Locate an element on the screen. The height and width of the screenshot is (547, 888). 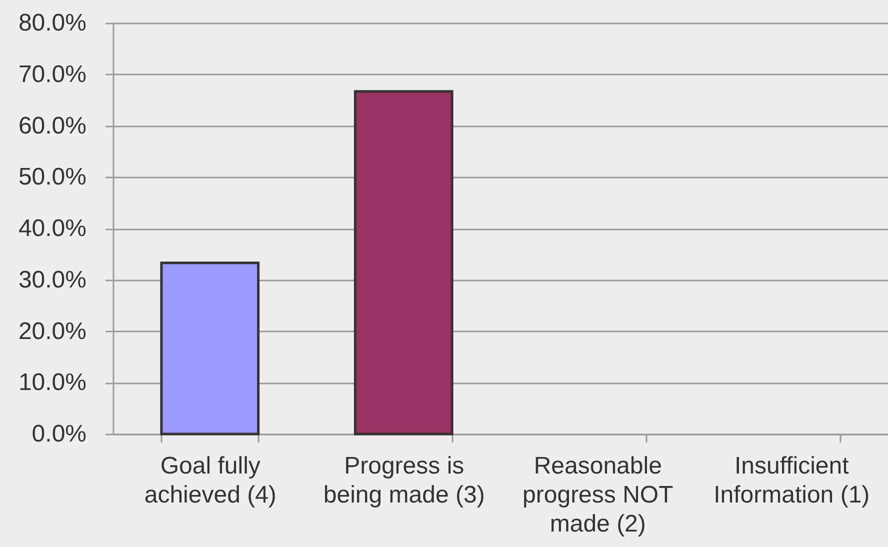
x-tick-label: Insufficient Information (1) is located at coordinates (792, 480).